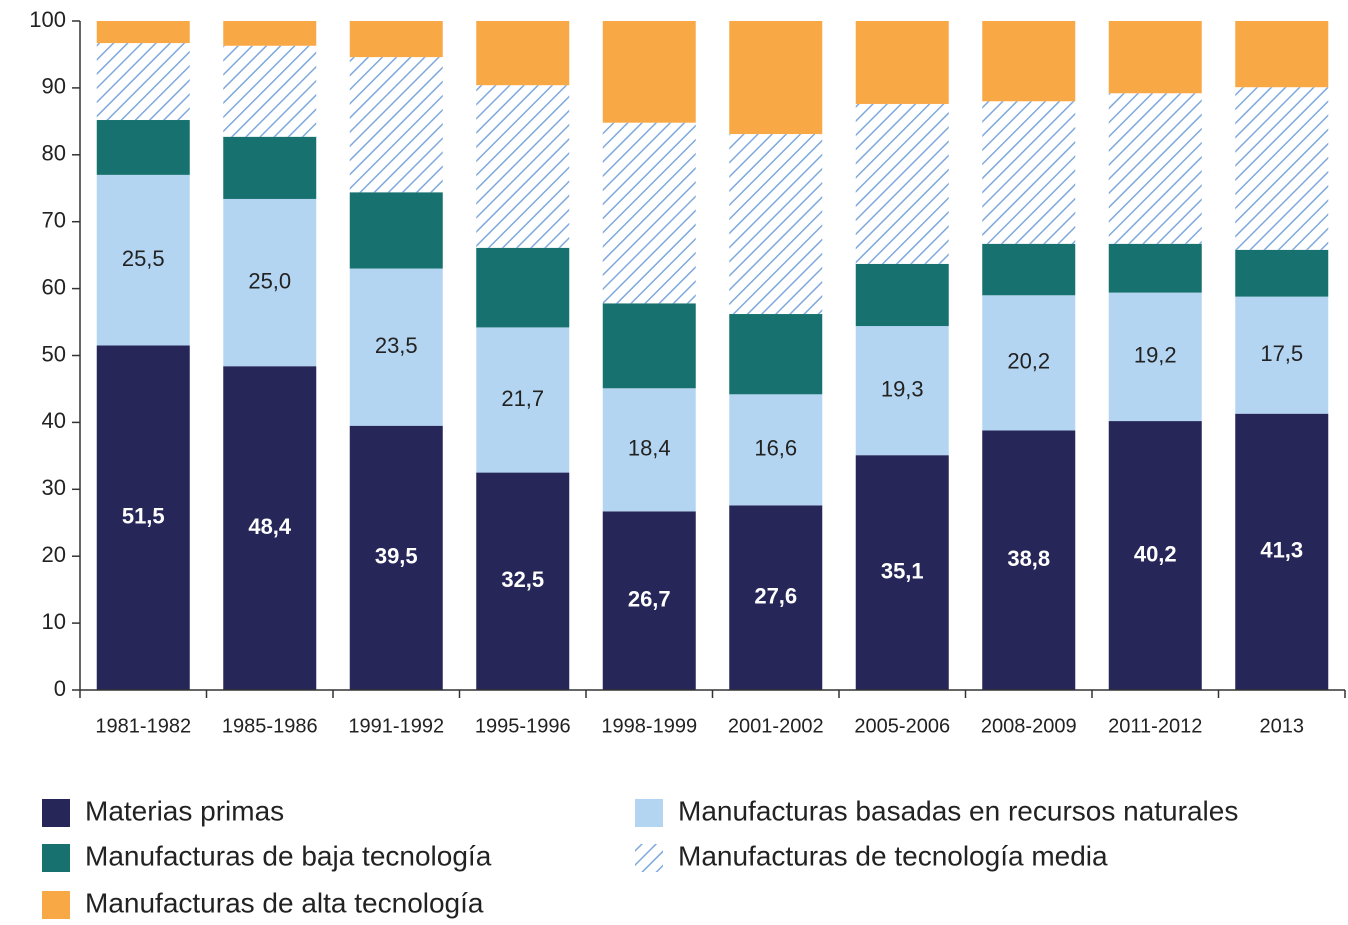 The image size is (1348, 925). What do you see at coordinates (54, 420) in the screenshot?
I see `y-tick-label: 40` at bounding box center [54, 420].